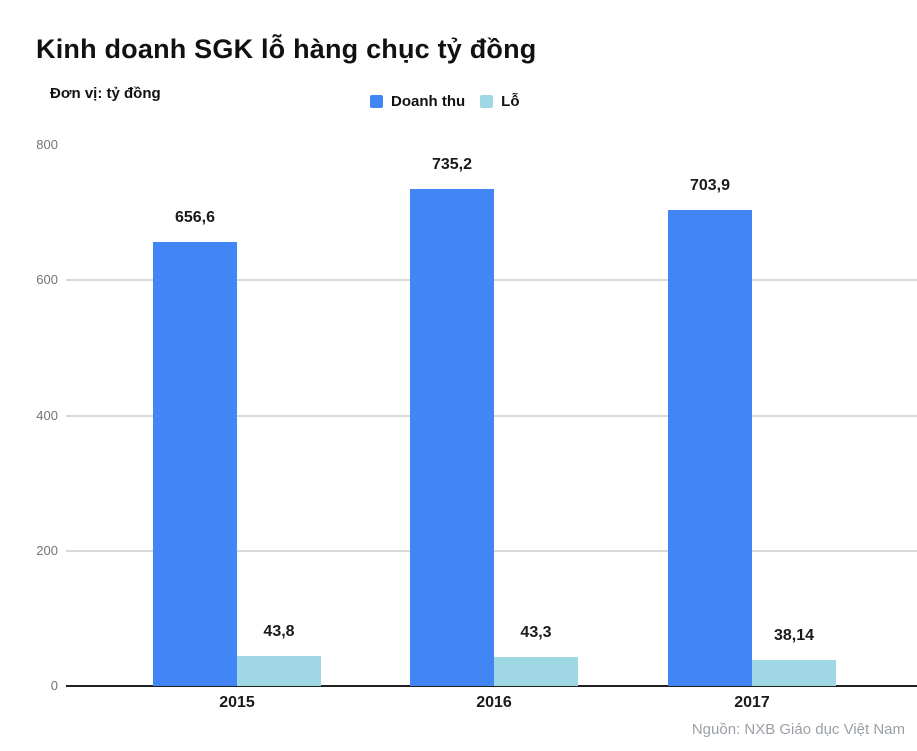 Image resolution: width=917 pixels, height=751 pixels. I want to click on legend-label-lo: Lỗ, so click(510, 101).